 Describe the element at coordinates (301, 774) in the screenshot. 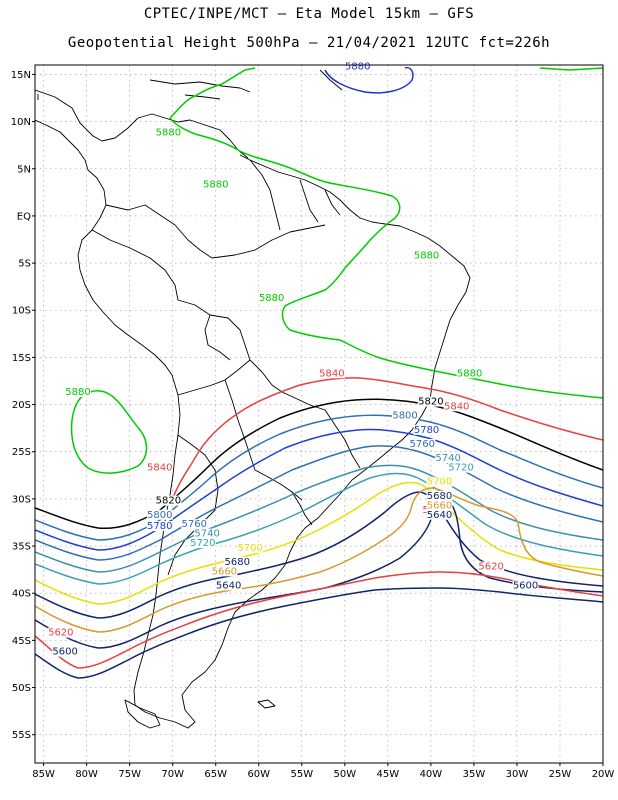

I see `lon-tick-label: 55W` at that location.